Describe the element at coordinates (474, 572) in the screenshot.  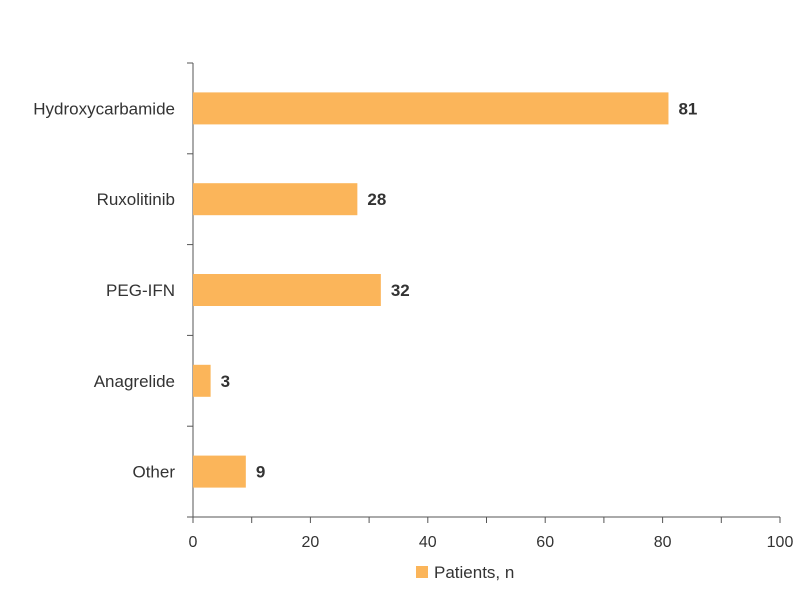
I see `legend-label: Patients, n` at that location.